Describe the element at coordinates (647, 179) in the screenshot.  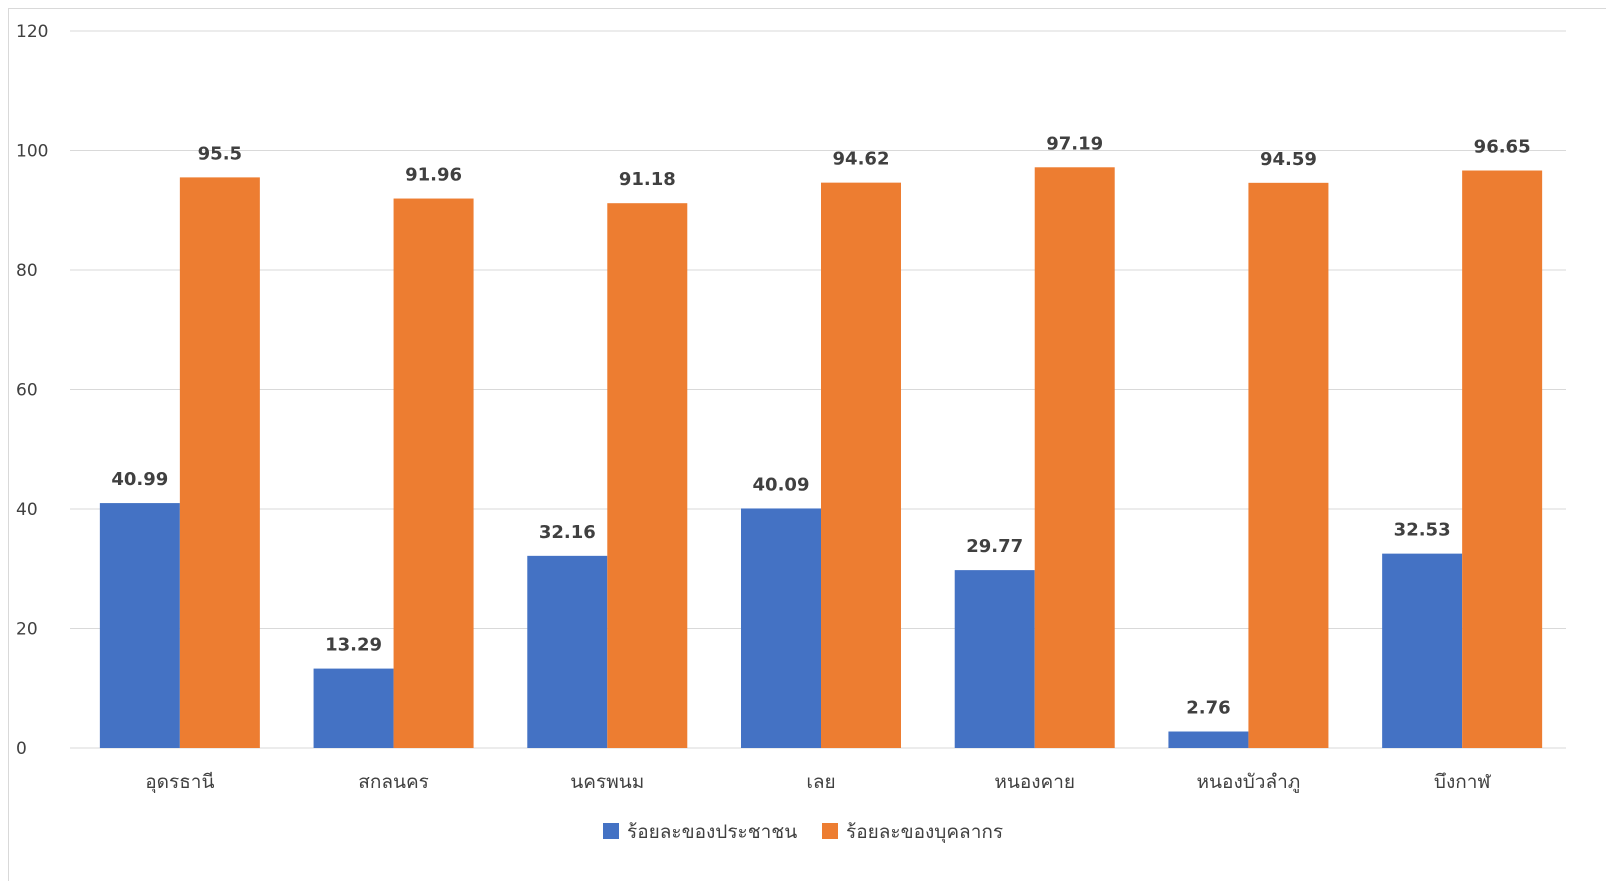
I see `data-label: 91.18` at that location.